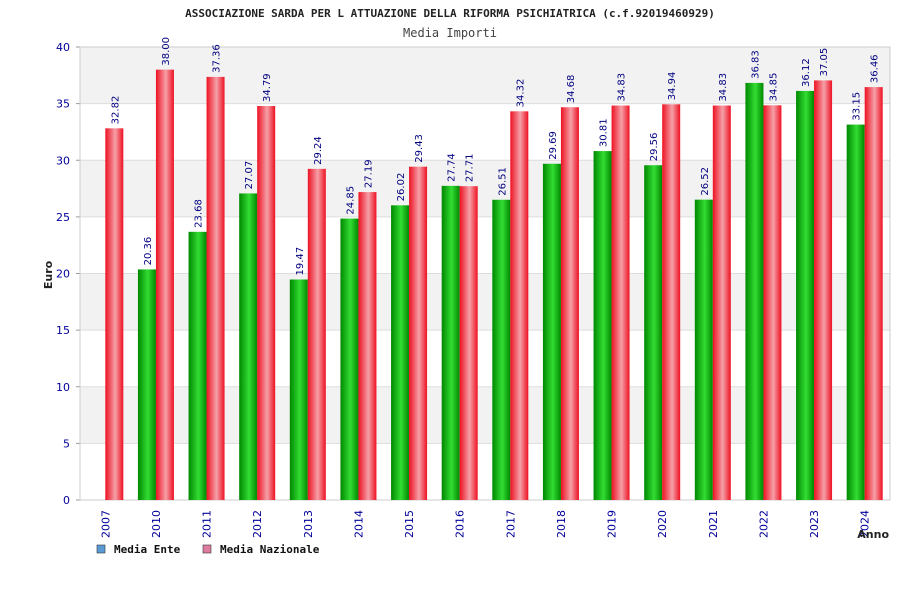 Image resolution: width=900 pixels, height=604 pixels. What do you see at coordinates (763, 524) in the screenshot?
I see `x-tick-label-2022: 2022` at bounding box center [763, 524].